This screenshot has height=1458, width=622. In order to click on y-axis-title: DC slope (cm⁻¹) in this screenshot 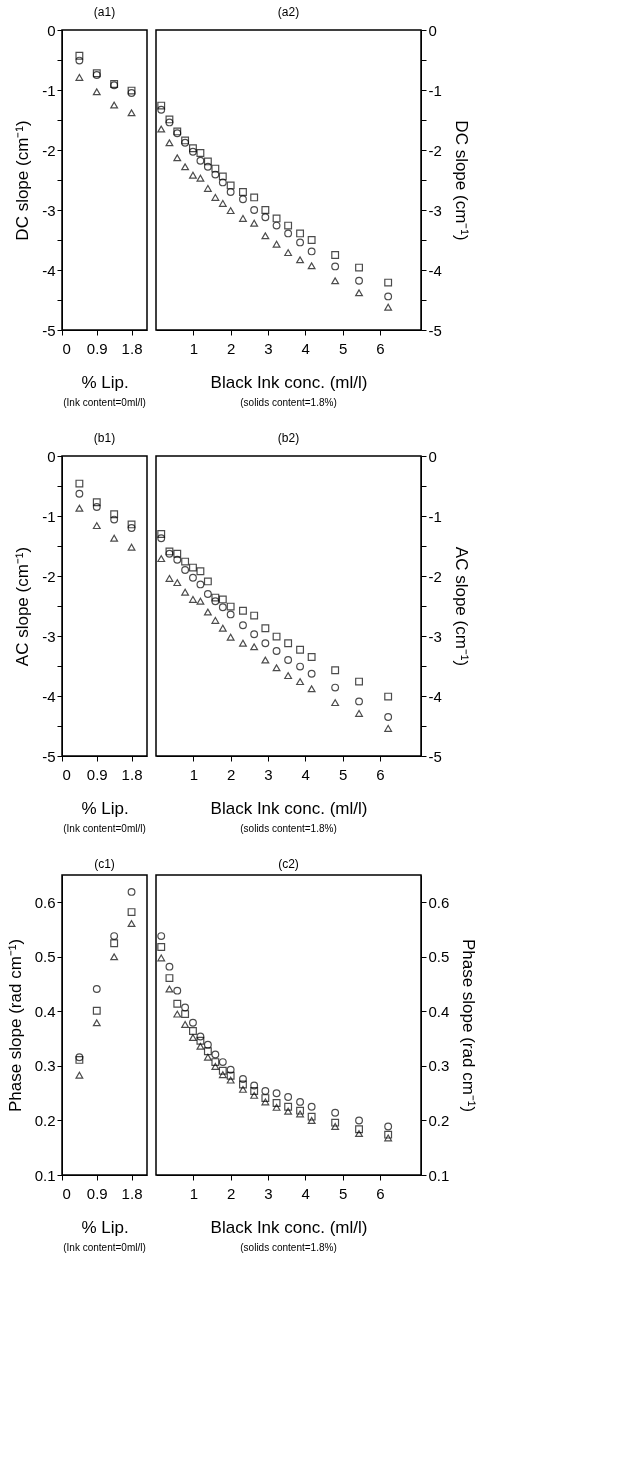, I will do `click(23, 180)`.